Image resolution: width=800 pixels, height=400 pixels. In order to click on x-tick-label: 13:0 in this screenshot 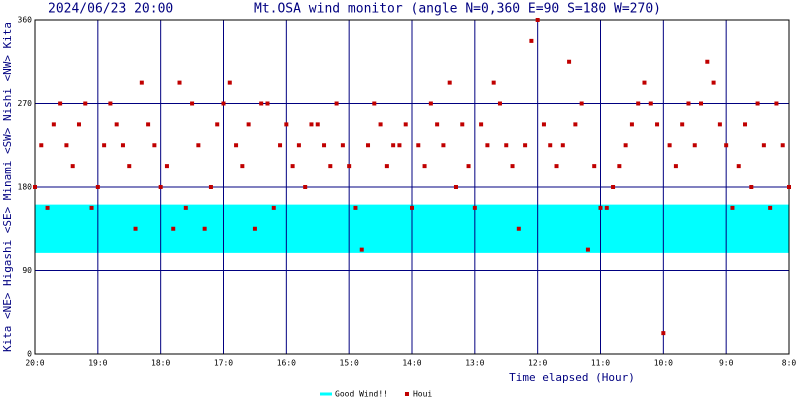, I will do `click(474, 363)`.